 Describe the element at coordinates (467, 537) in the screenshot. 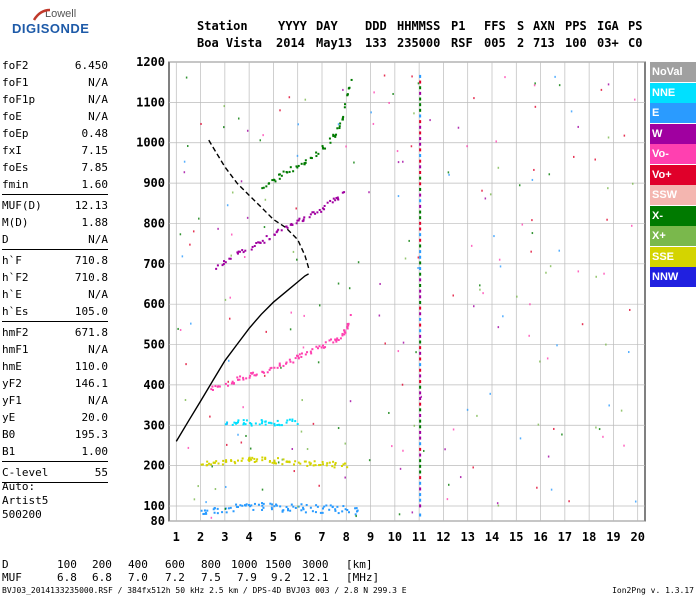

I see `x-tick-label: 13` at that location.